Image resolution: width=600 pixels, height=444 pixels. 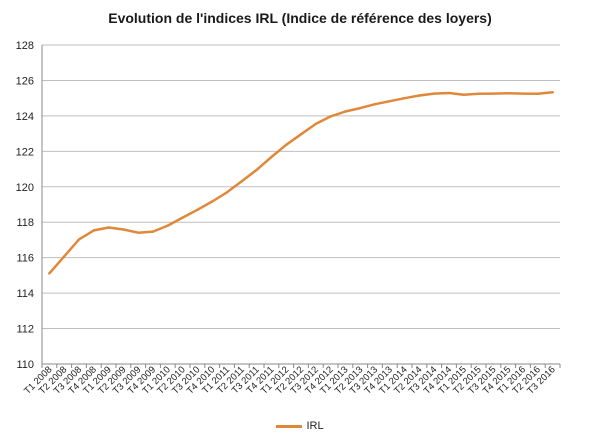 What do you see at coordinates (25, 365) in the screenshot?
I see `y-tick-label: 110` at bounding box center [25, 365].